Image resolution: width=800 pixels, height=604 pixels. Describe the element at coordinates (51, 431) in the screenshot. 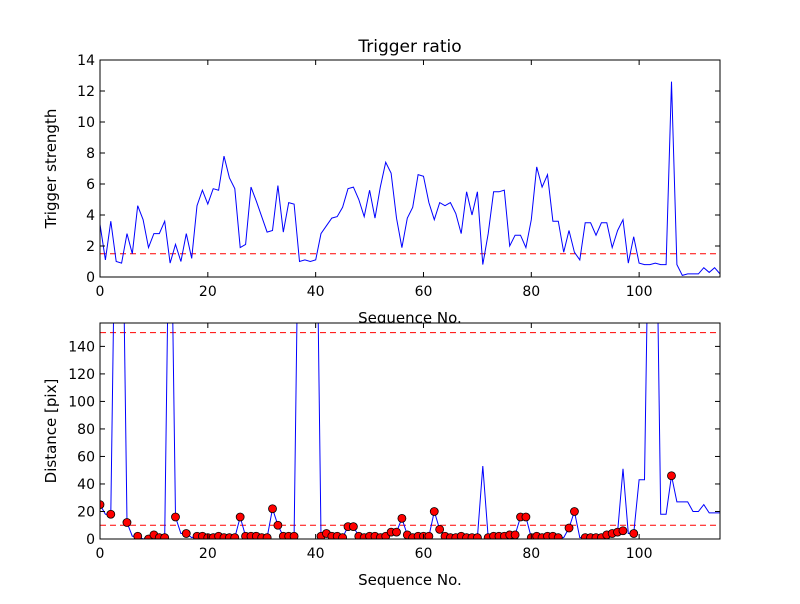

I see `bottom-y-axis-label: Distance [pix]` at that location.